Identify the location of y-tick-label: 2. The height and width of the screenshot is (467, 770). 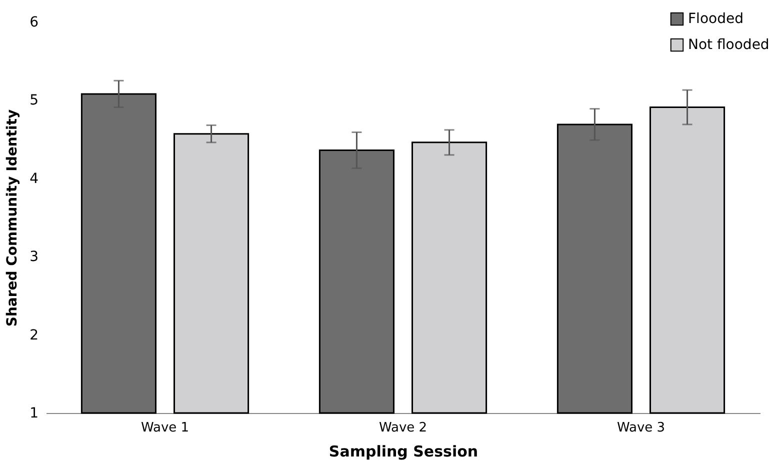
(34, 335).